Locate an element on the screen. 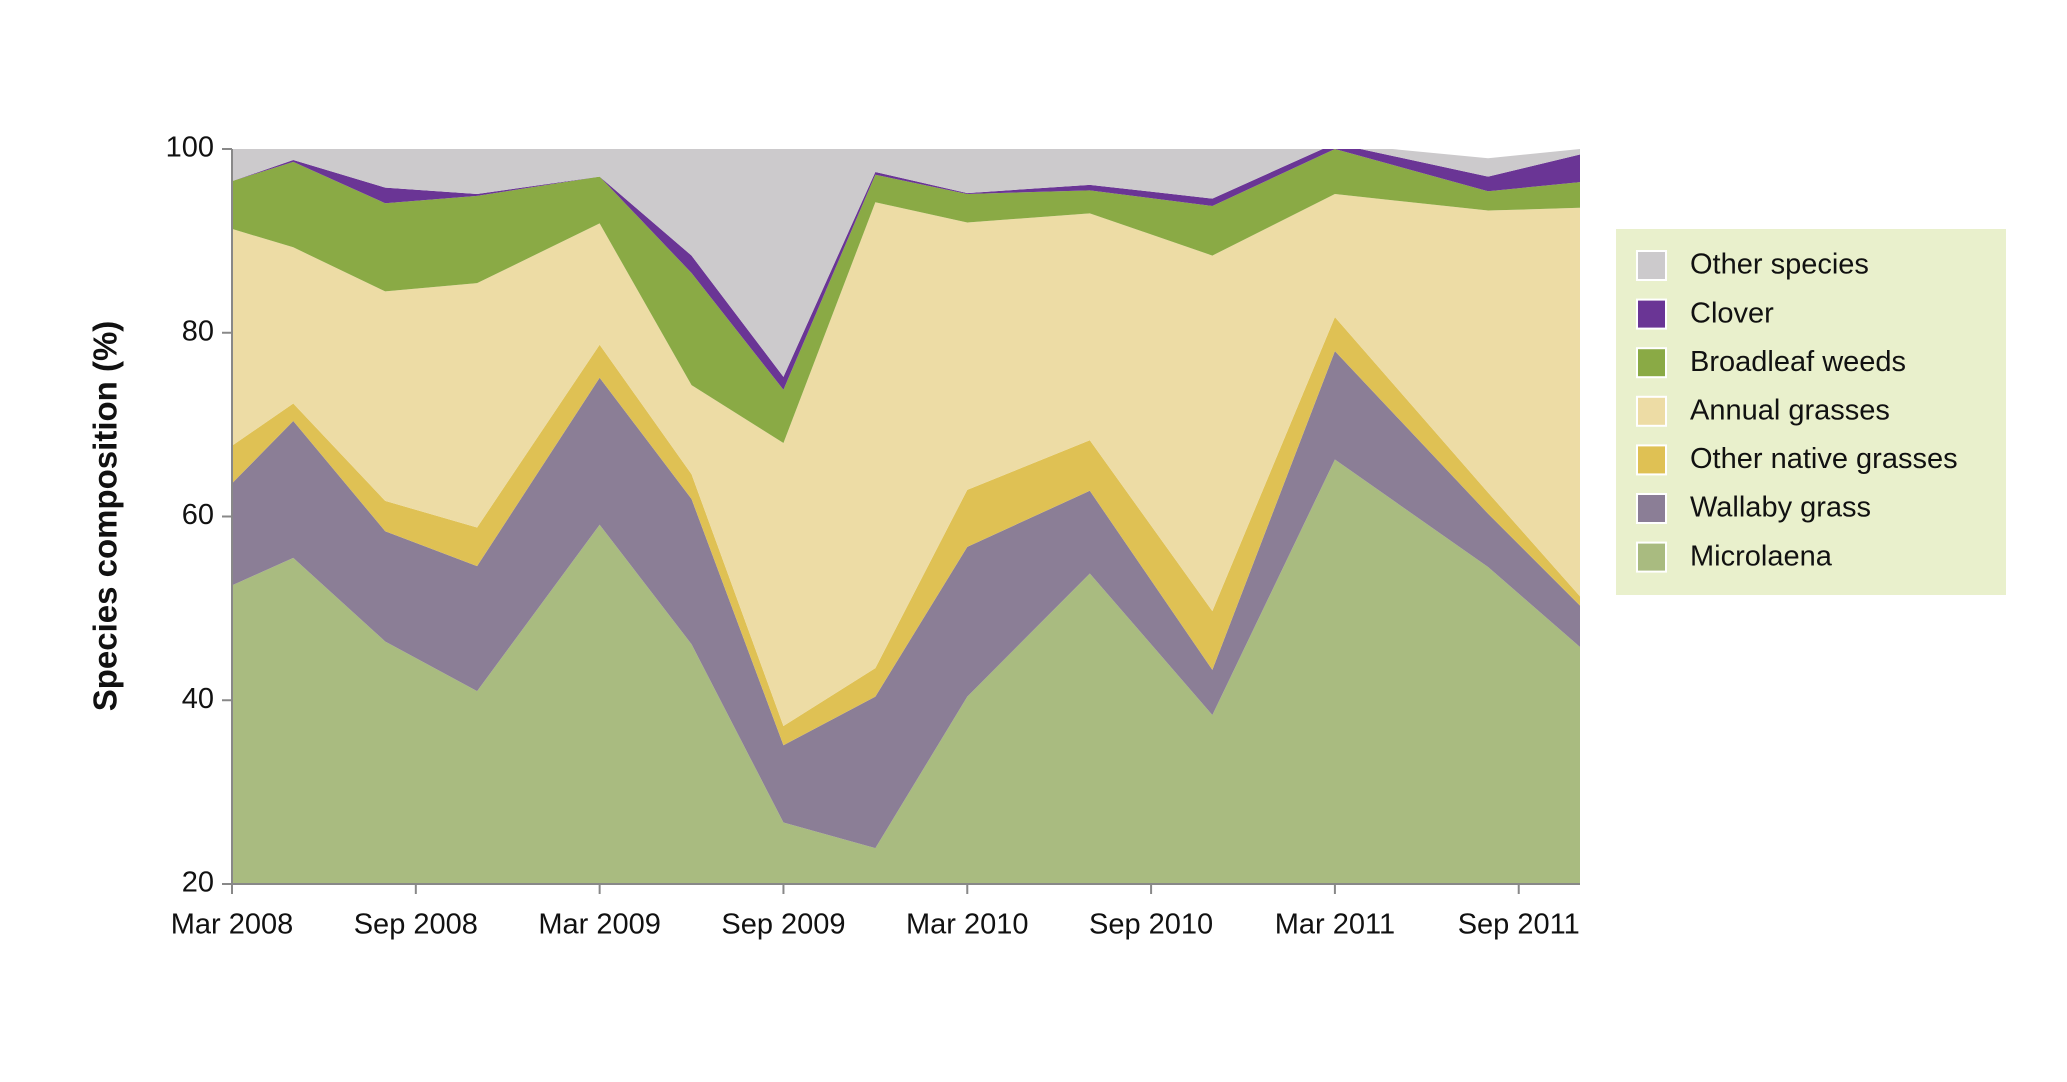 This screenshot has height=1082, width=2067. legend-label: Microlaena is located at coordinates (1761, 556).